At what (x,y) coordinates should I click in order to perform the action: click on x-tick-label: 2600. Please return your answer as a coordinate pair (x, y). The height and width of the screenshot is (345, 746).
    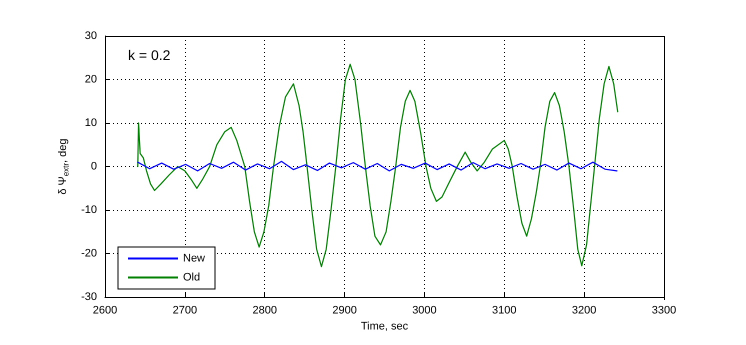
    Looking at the image, I should click on (105, 310).